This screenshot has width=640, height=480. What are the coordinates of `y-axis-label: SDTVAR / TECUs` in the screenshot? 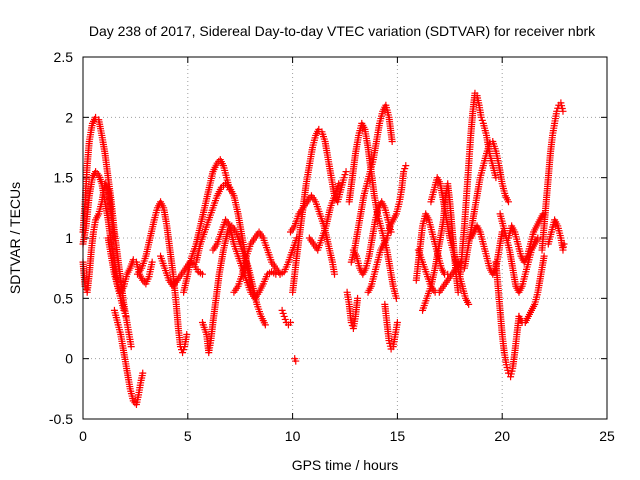 It's located at (15, 238).